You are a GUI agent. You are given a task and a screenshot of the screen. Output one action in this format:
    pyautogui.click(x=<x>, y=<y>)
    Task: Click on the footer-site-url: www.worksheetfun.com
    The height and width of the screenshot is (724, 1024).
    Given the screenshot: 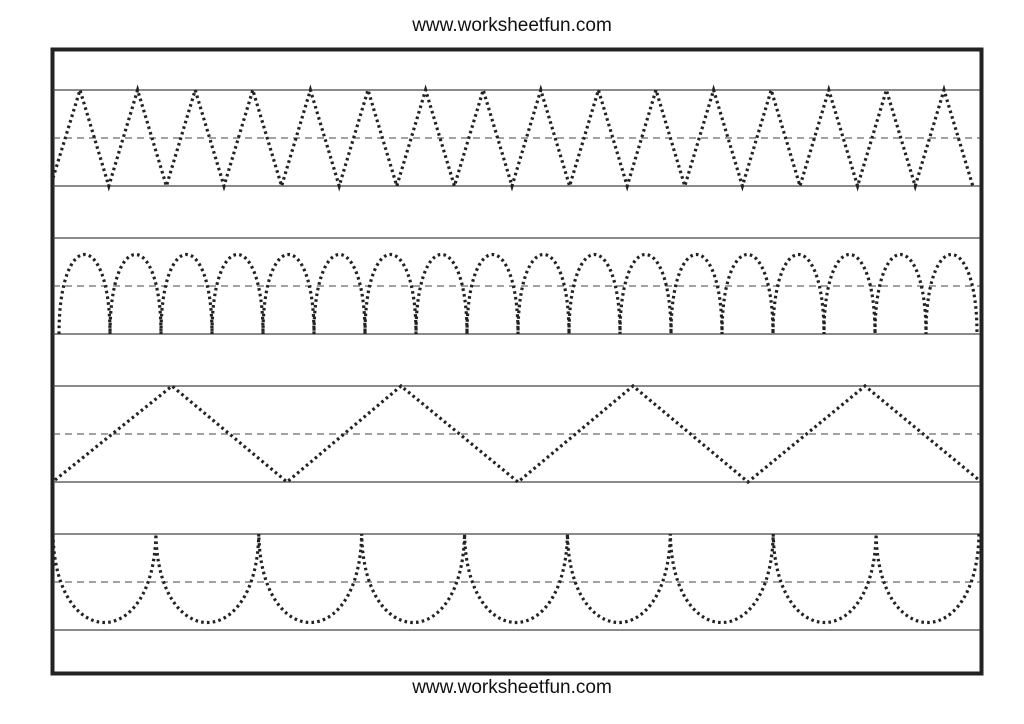 What is the action you would take?
    pyautogui.click(x=512, y=687)
    